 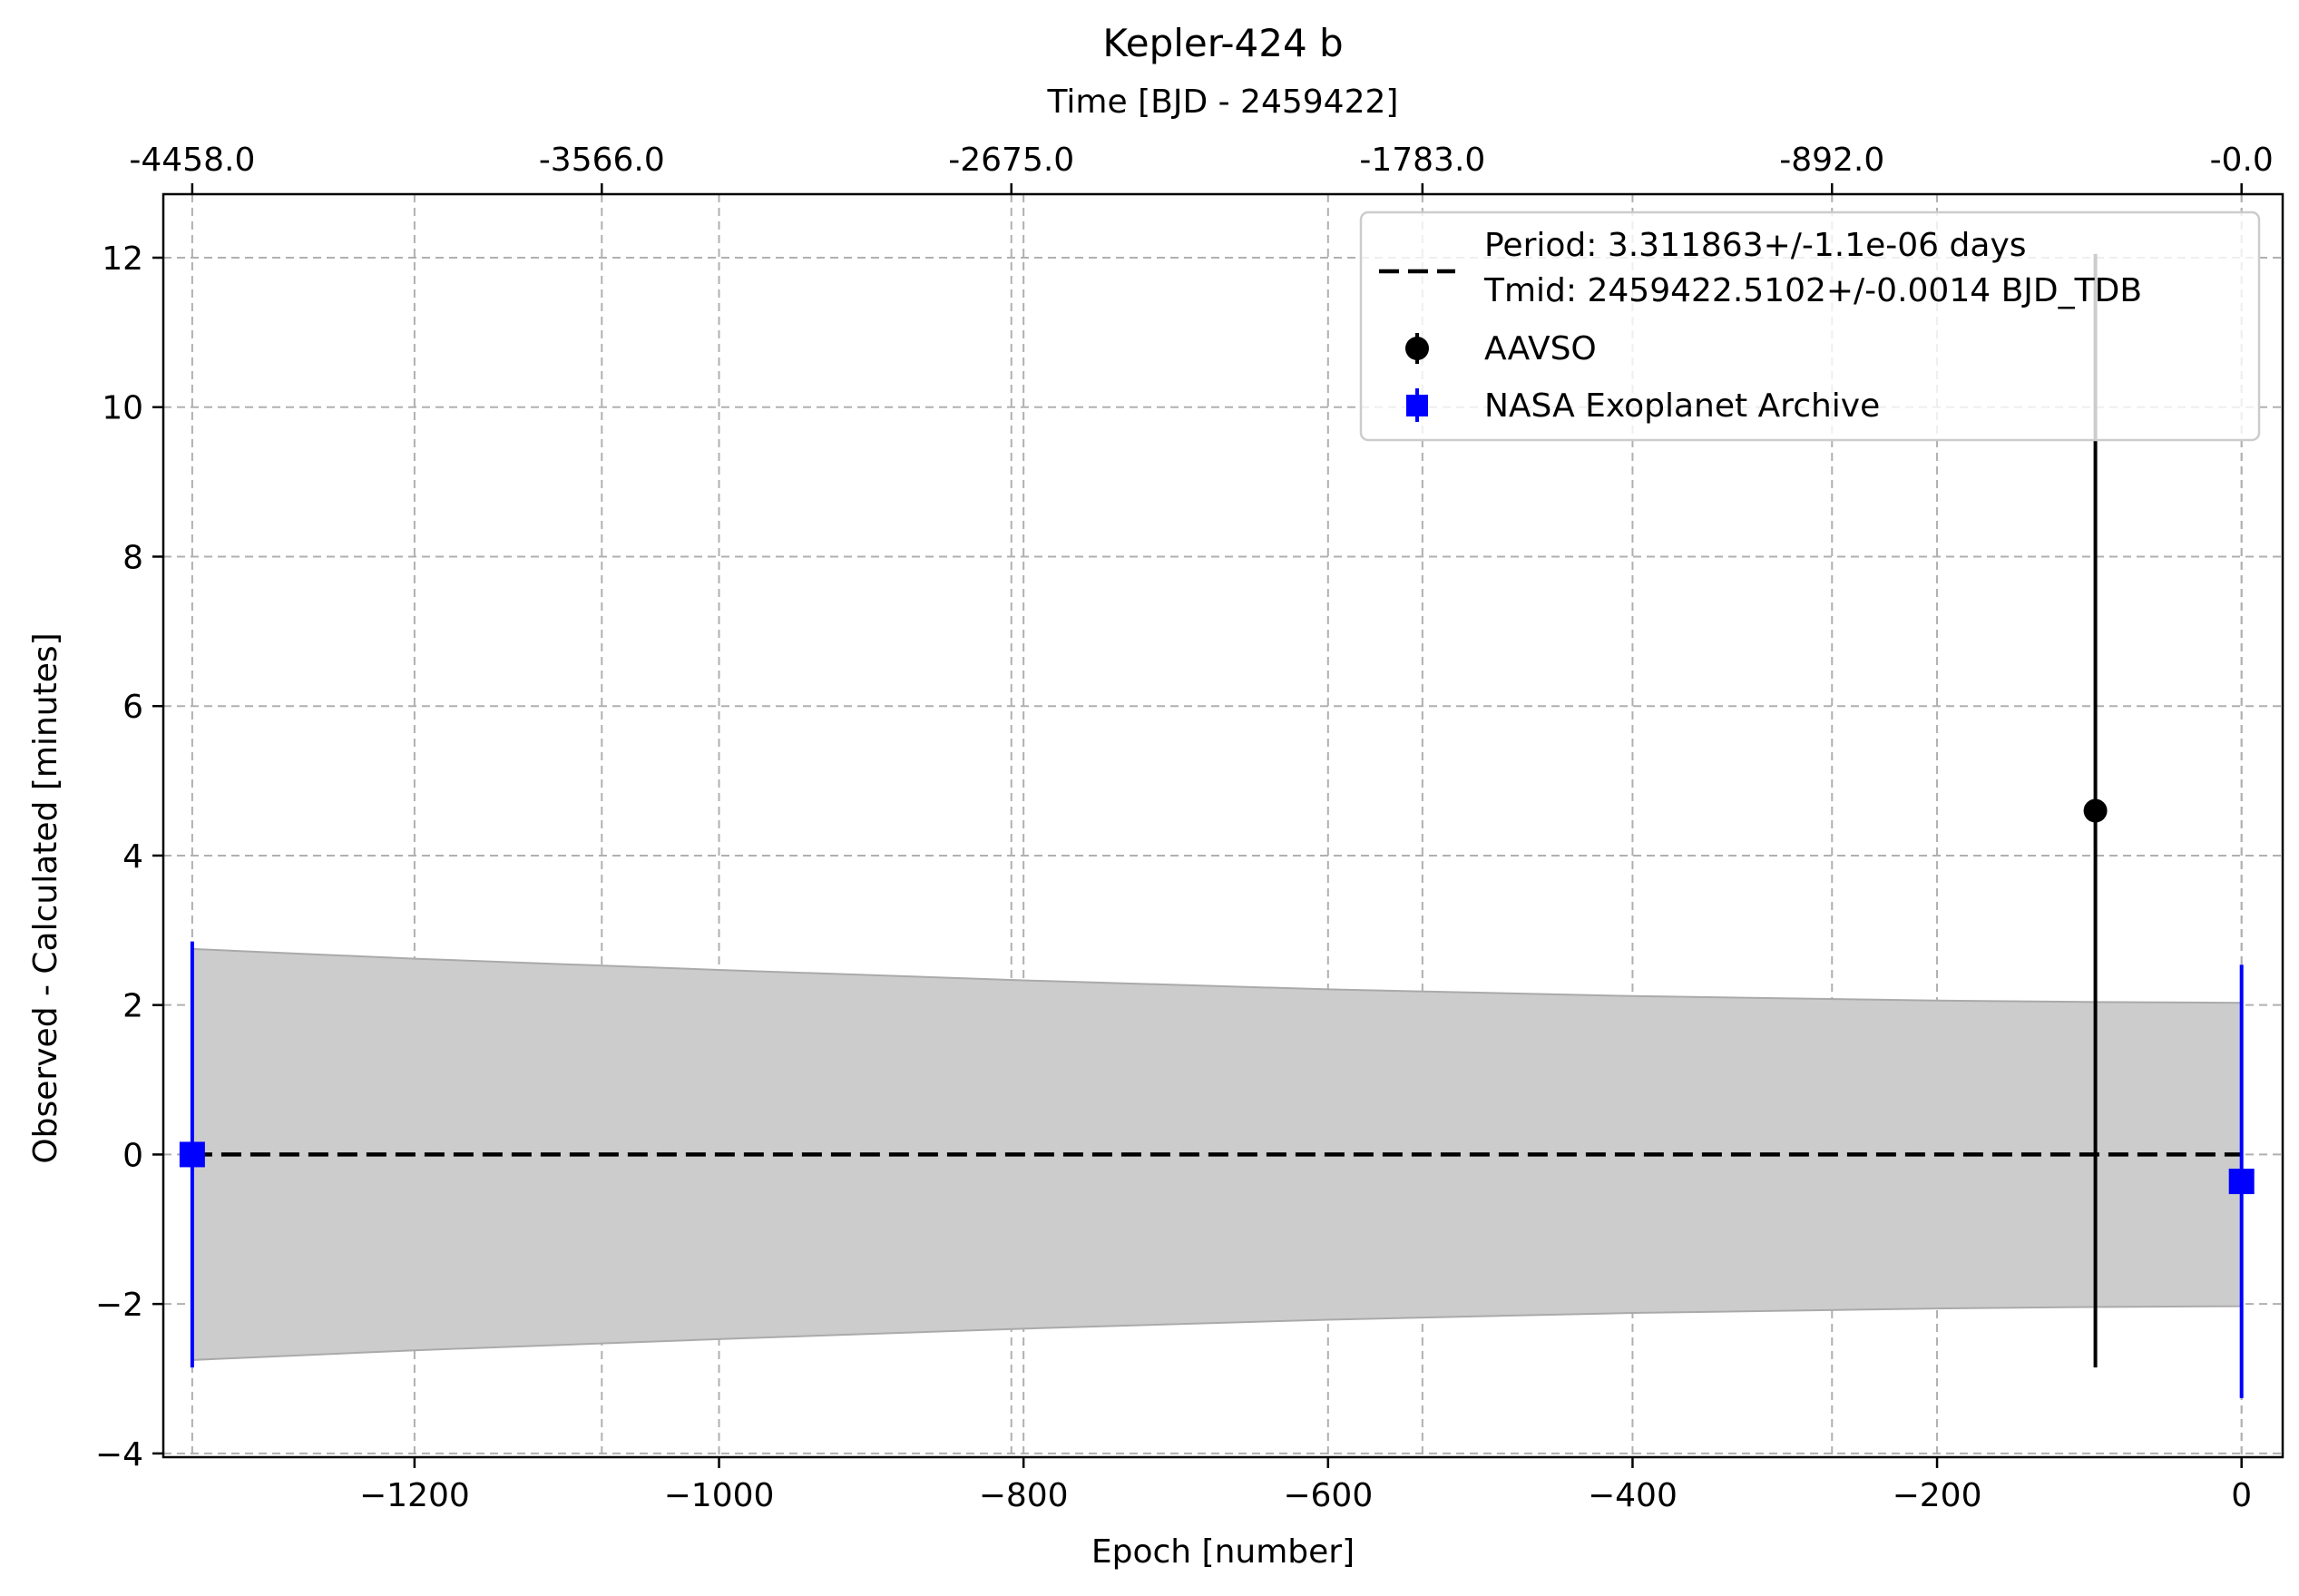 What do you see at coordinates (132, 707) in the screenshot?
I see `y-tick-label: 6` at bounding box center [132, 707].